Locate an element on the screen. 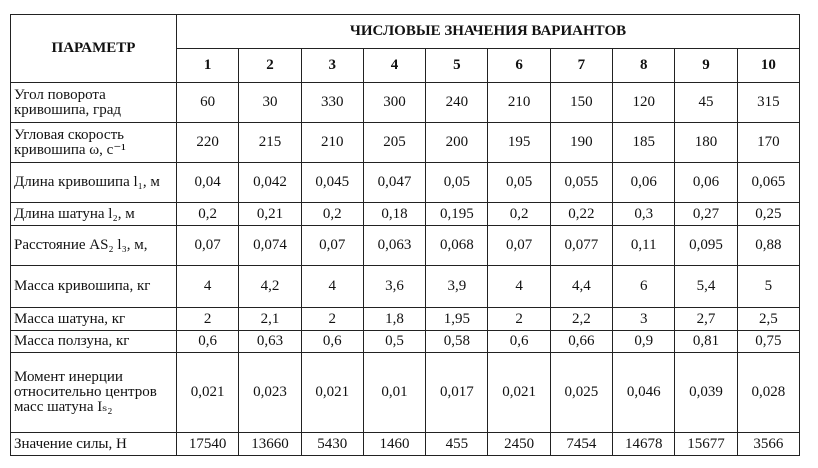 This screenshot has height=468, width=818. cell-value: 1,95 is located at coordinates (457, 319).